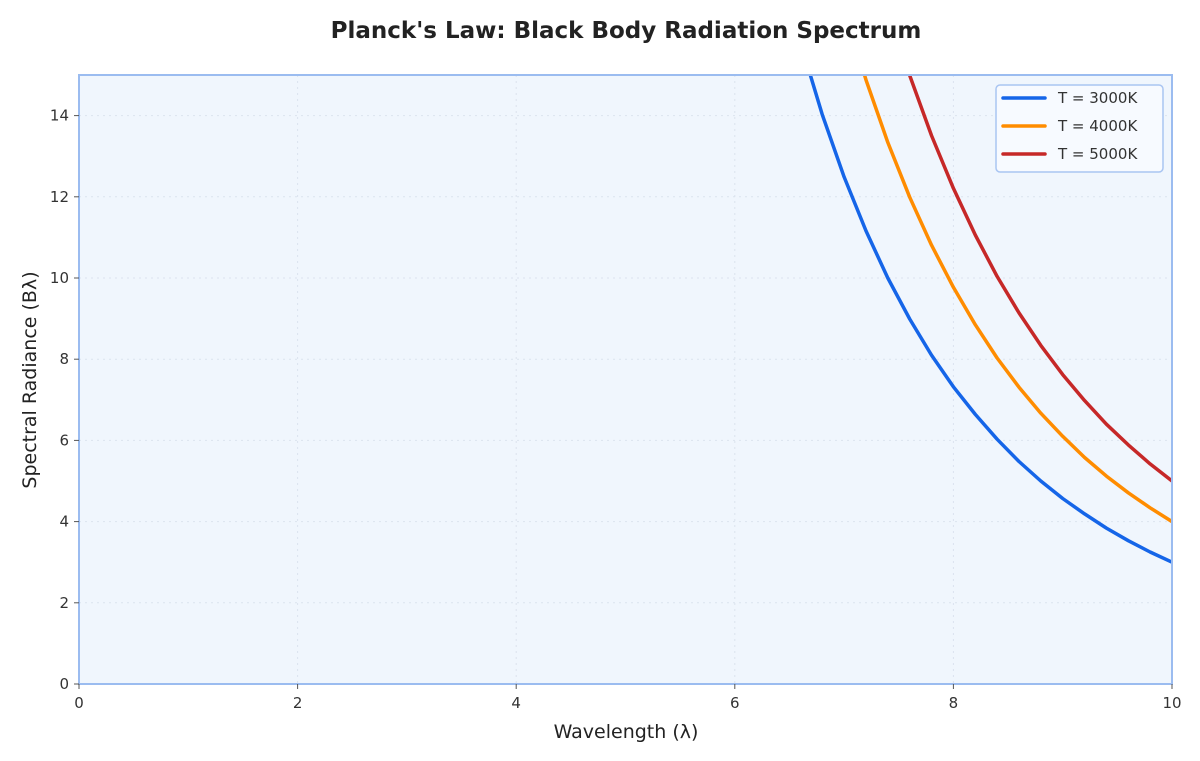 The height and width of the screenshot is (761, 1200). I want to click on y-tick-label: 4, so click(64, 522).